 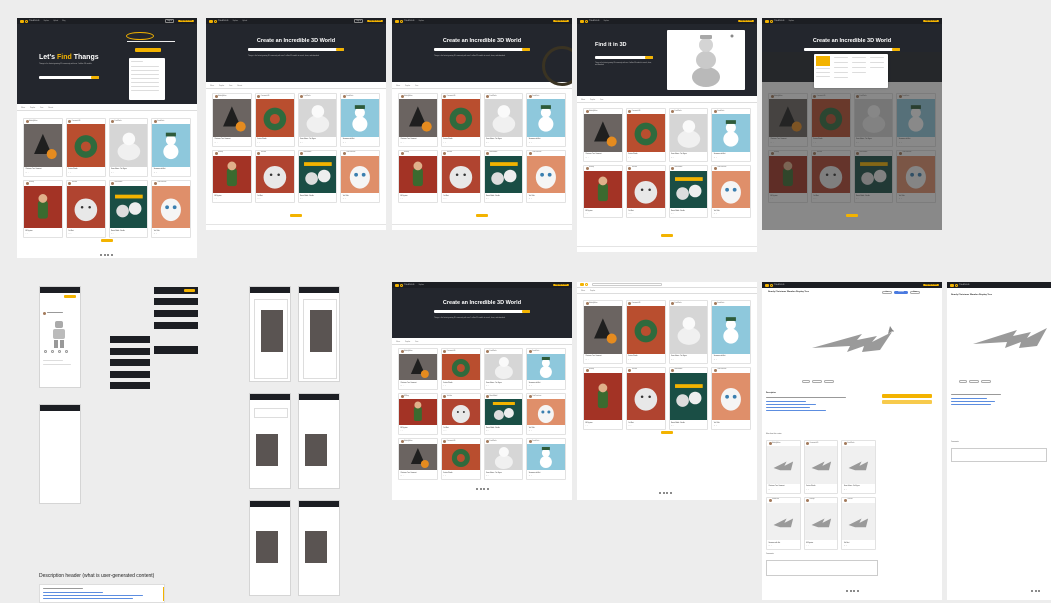 What do you see at coordinates (706, 60) in the screenshot?
I see `model-viewer` at bounding box center [706, 60].